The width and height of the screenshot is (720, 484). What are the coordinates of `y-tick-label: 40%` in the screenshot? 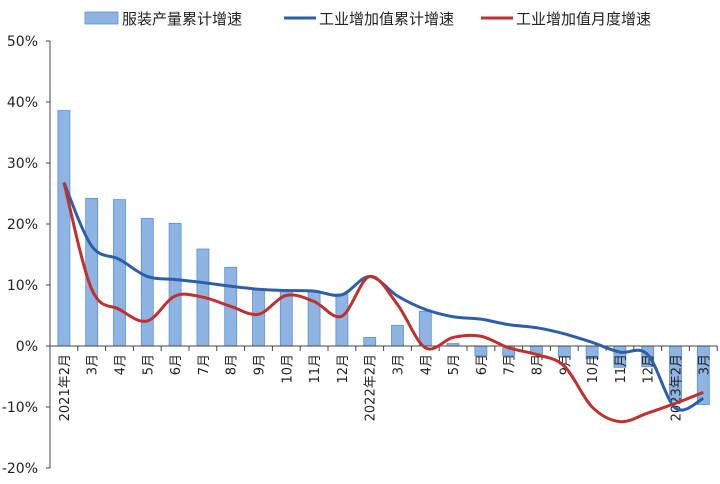 It's located at (22, 103).